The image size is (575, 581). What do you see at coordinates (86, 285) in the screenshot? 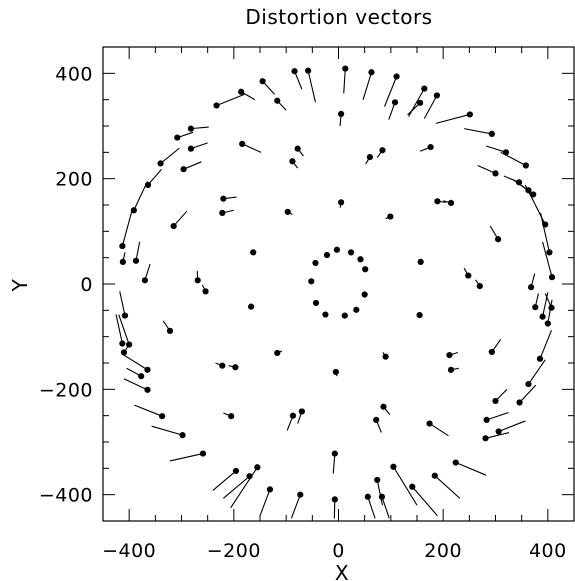
I see `y-tick-label: 0` at bounding box center [86, 285].